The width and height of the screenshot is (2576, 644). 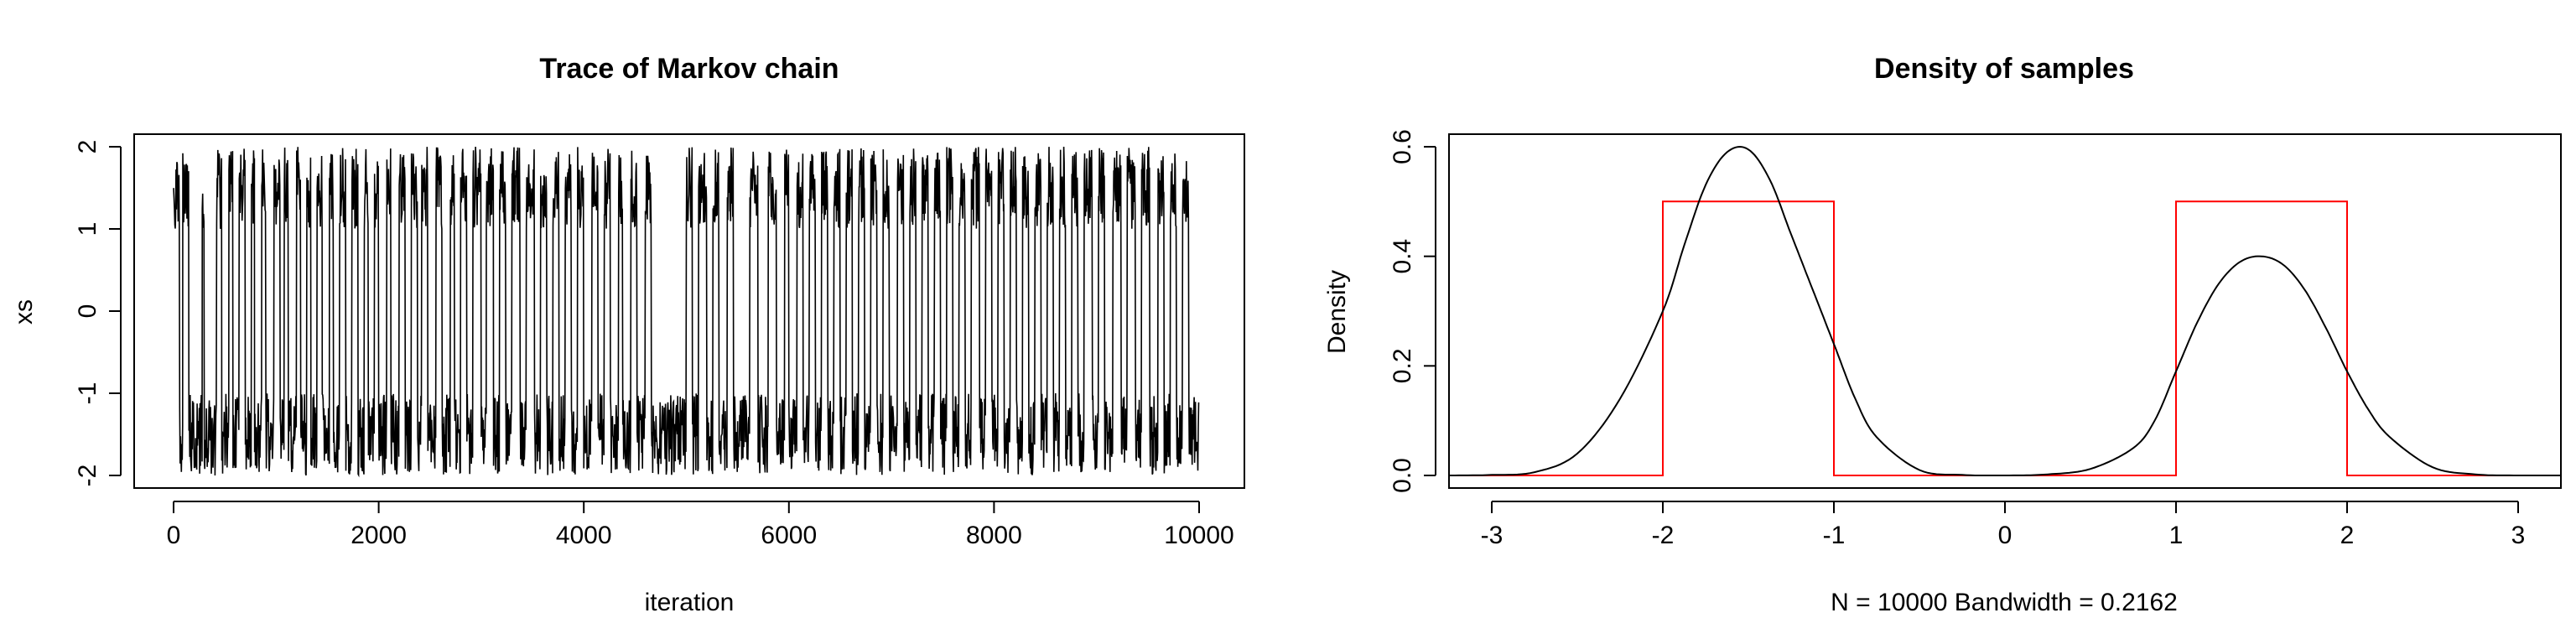 What do you see at coordinates (700, 525) in the screenshot?
I see `trace-x-axis: 0 2000 4000 6000 8000 10000` at bounding box center [700, 525].